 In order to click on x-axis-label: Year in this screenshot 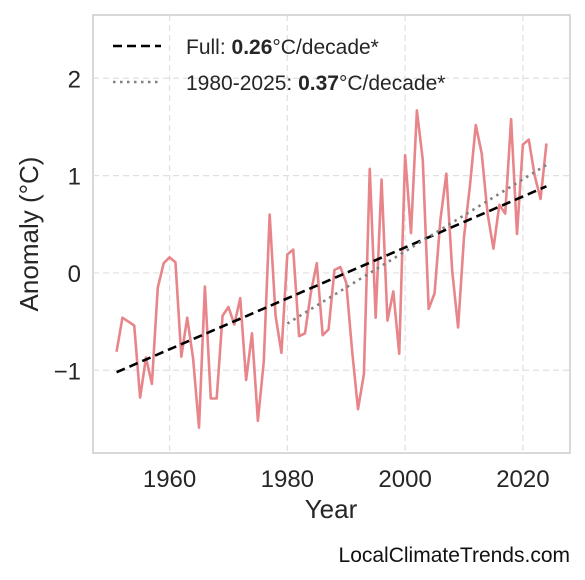, I will do `click(331, 509)`.